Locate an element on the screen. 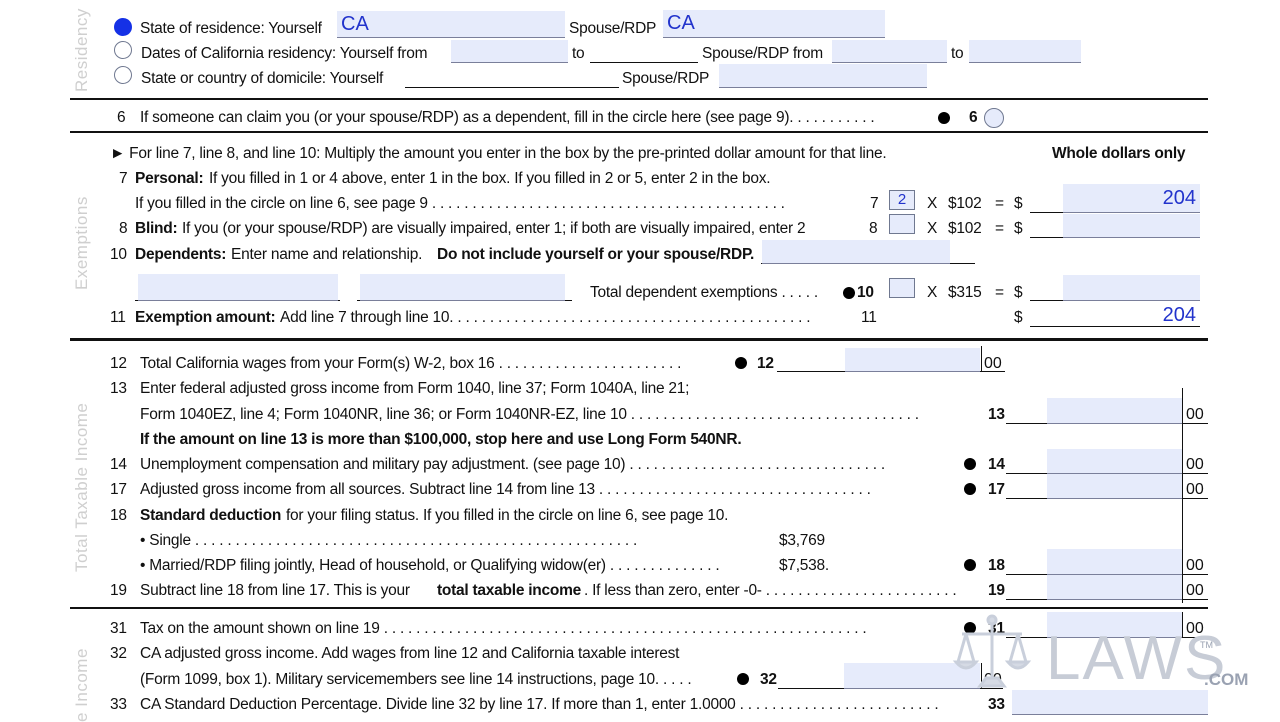 This screenshot has height=722, width=1280. line12-amount-field is located at coordinates (912, 360).